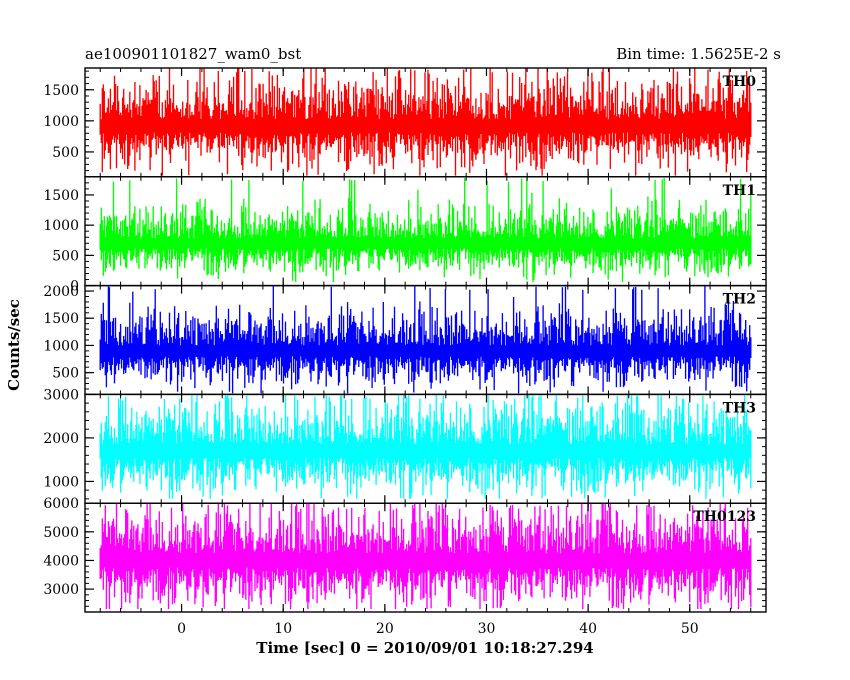 This screenshot has width=850, height=680. What do you see at coordinates (424, 648) in the screenshot?
I see `x-axis-title: Time [sec] 0 = 2010/09/01 10:18:27.294` at bounding box center [424, 648].